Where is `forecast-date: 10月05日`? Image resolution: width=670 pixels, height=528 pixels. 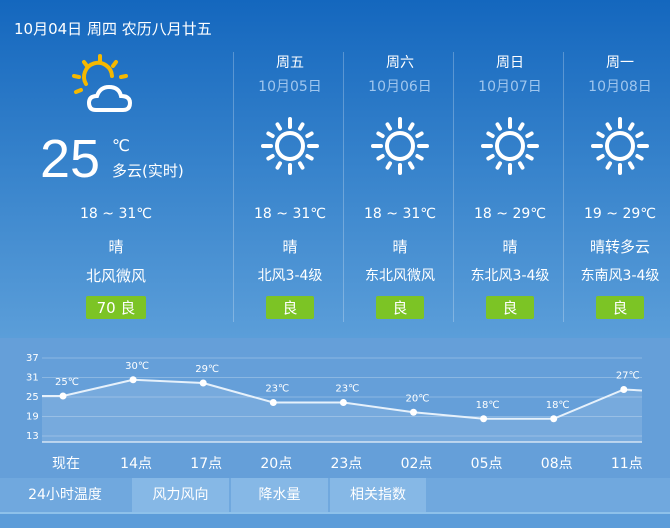
forecast-date: 10月05日 is located at coordinates (290, 87).